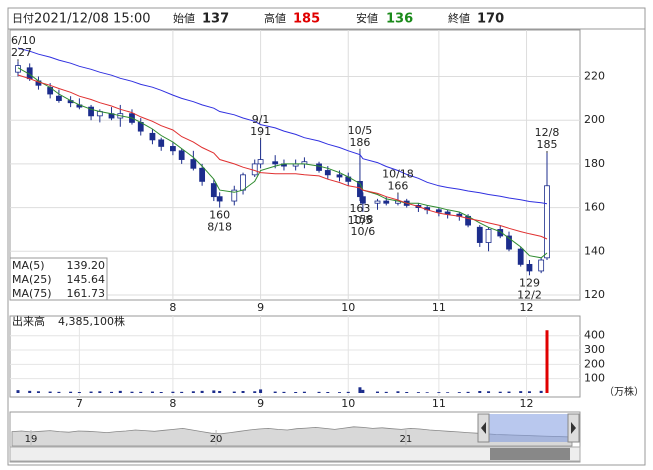  Describe the element at coordinates (28, 321) in the screenshot. I see `volume-title: 出来高` at that location.